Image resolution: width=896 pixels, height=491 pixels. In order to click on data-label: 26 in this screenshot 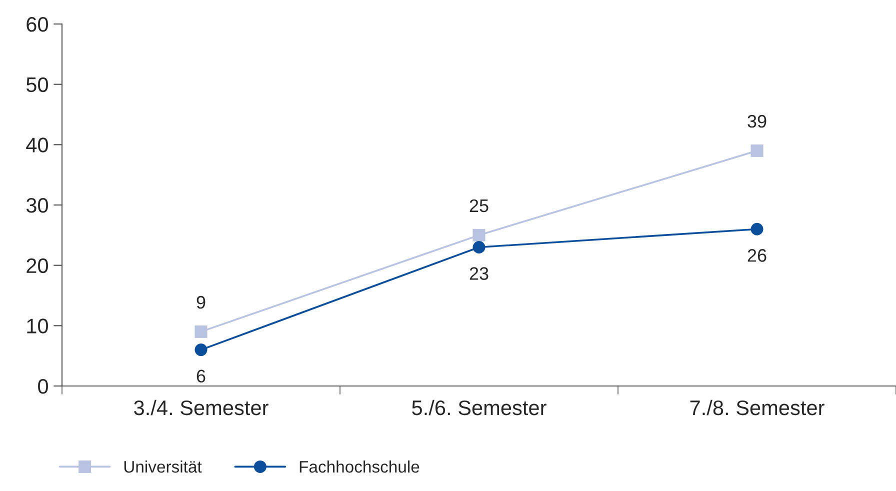, I will do `click(757, 255)`.